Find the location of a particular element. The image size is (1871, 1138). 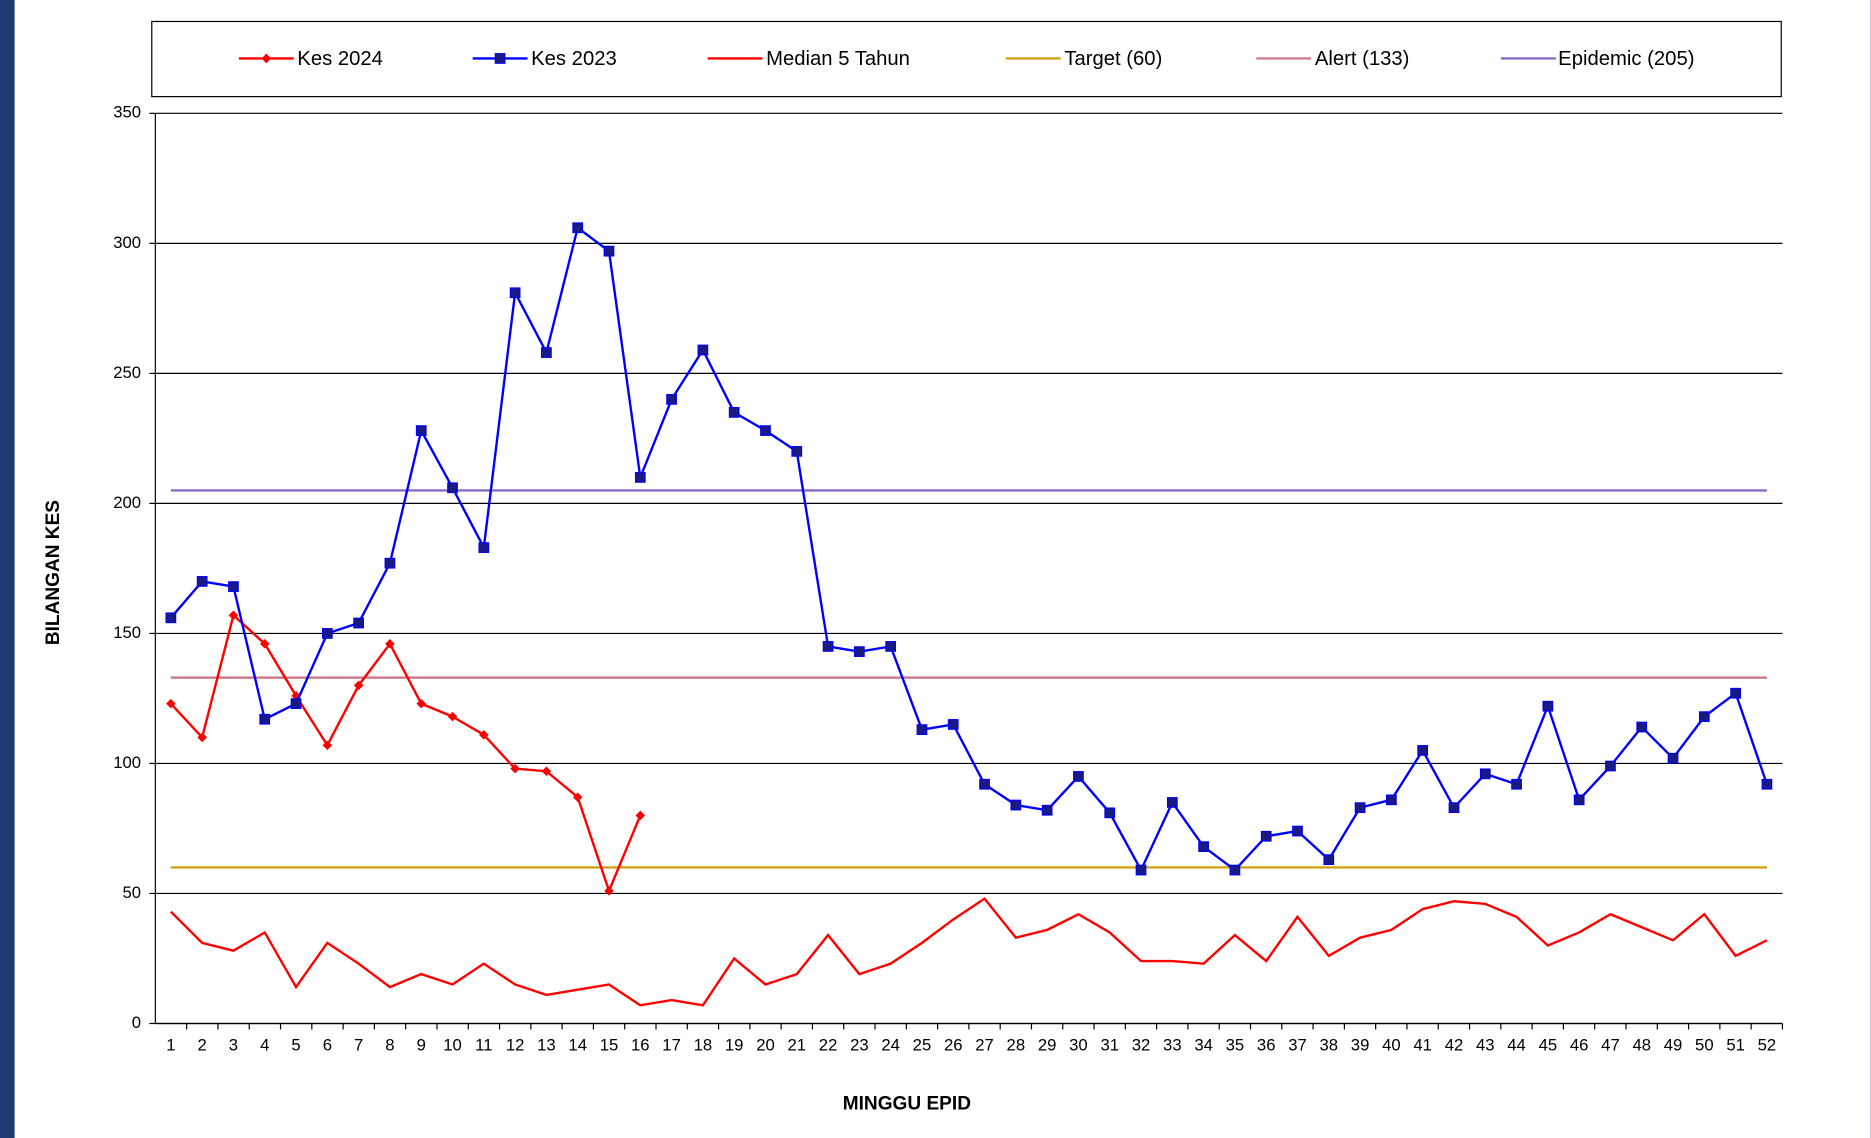

x-tick-label: 10 is located at coordinates (452, 1045).